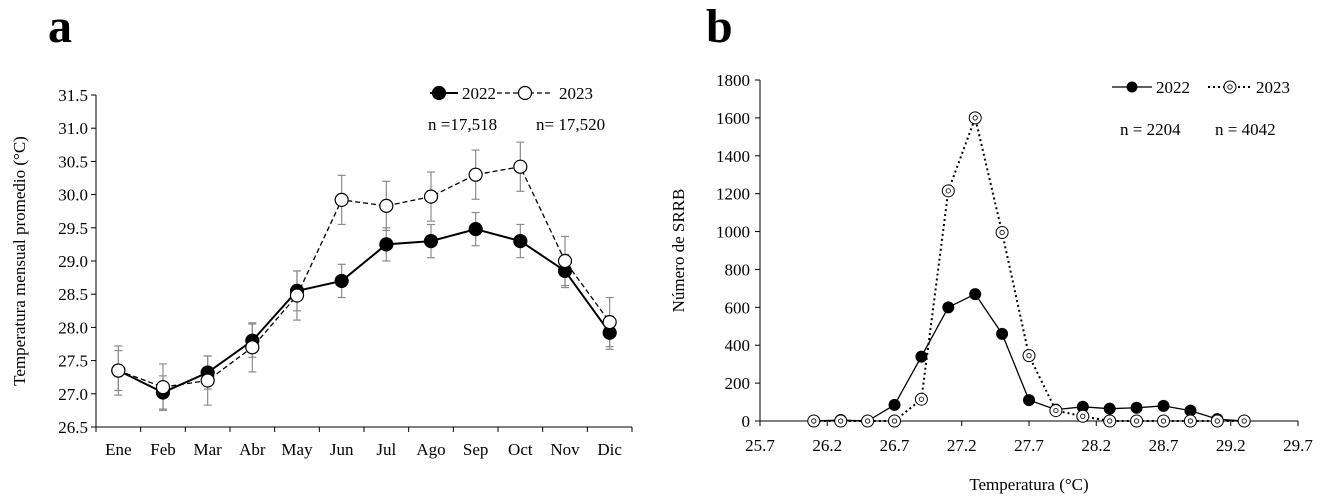  Describe the element at coordinates (570, 124) in the screenshot. I see `annotation-n-2023: n= 17,520` at that location.